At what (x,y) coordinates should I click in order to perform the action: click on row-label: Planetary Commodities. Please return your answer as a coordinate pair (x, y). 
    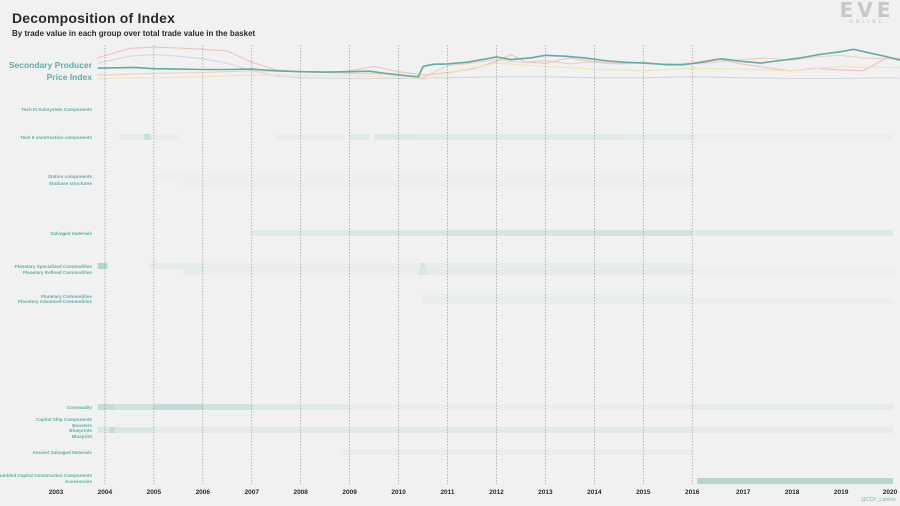
    Looking at the image, I should click on (67, 296).